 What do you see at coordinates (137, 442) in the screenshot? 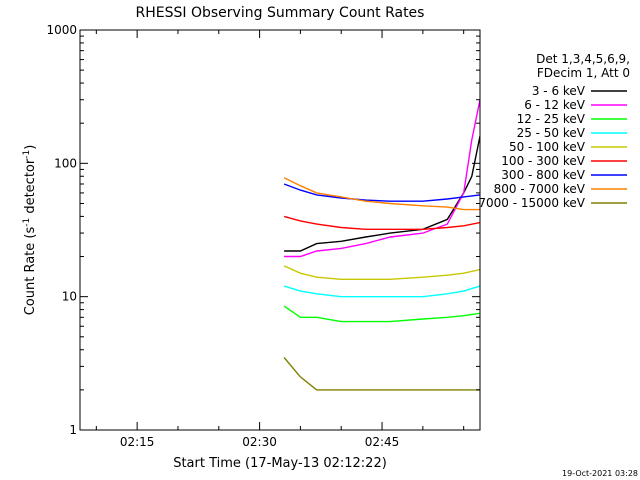
I see `x-tick-label: 02:15` at bounding box center [137, 442].